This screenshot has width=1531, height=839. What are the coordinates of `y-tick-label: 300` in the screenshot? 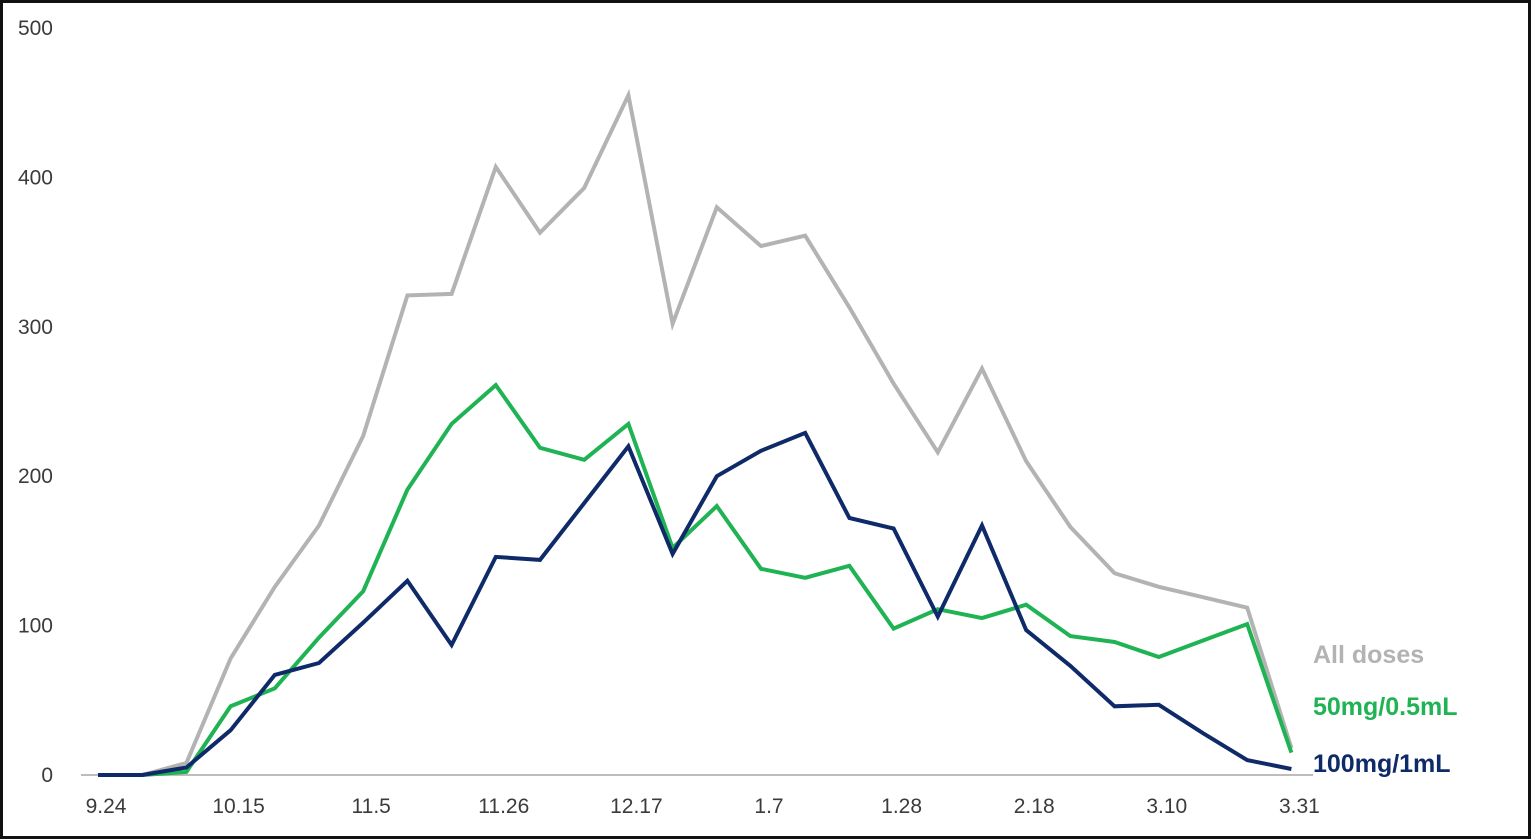 It's located at (35, 327).